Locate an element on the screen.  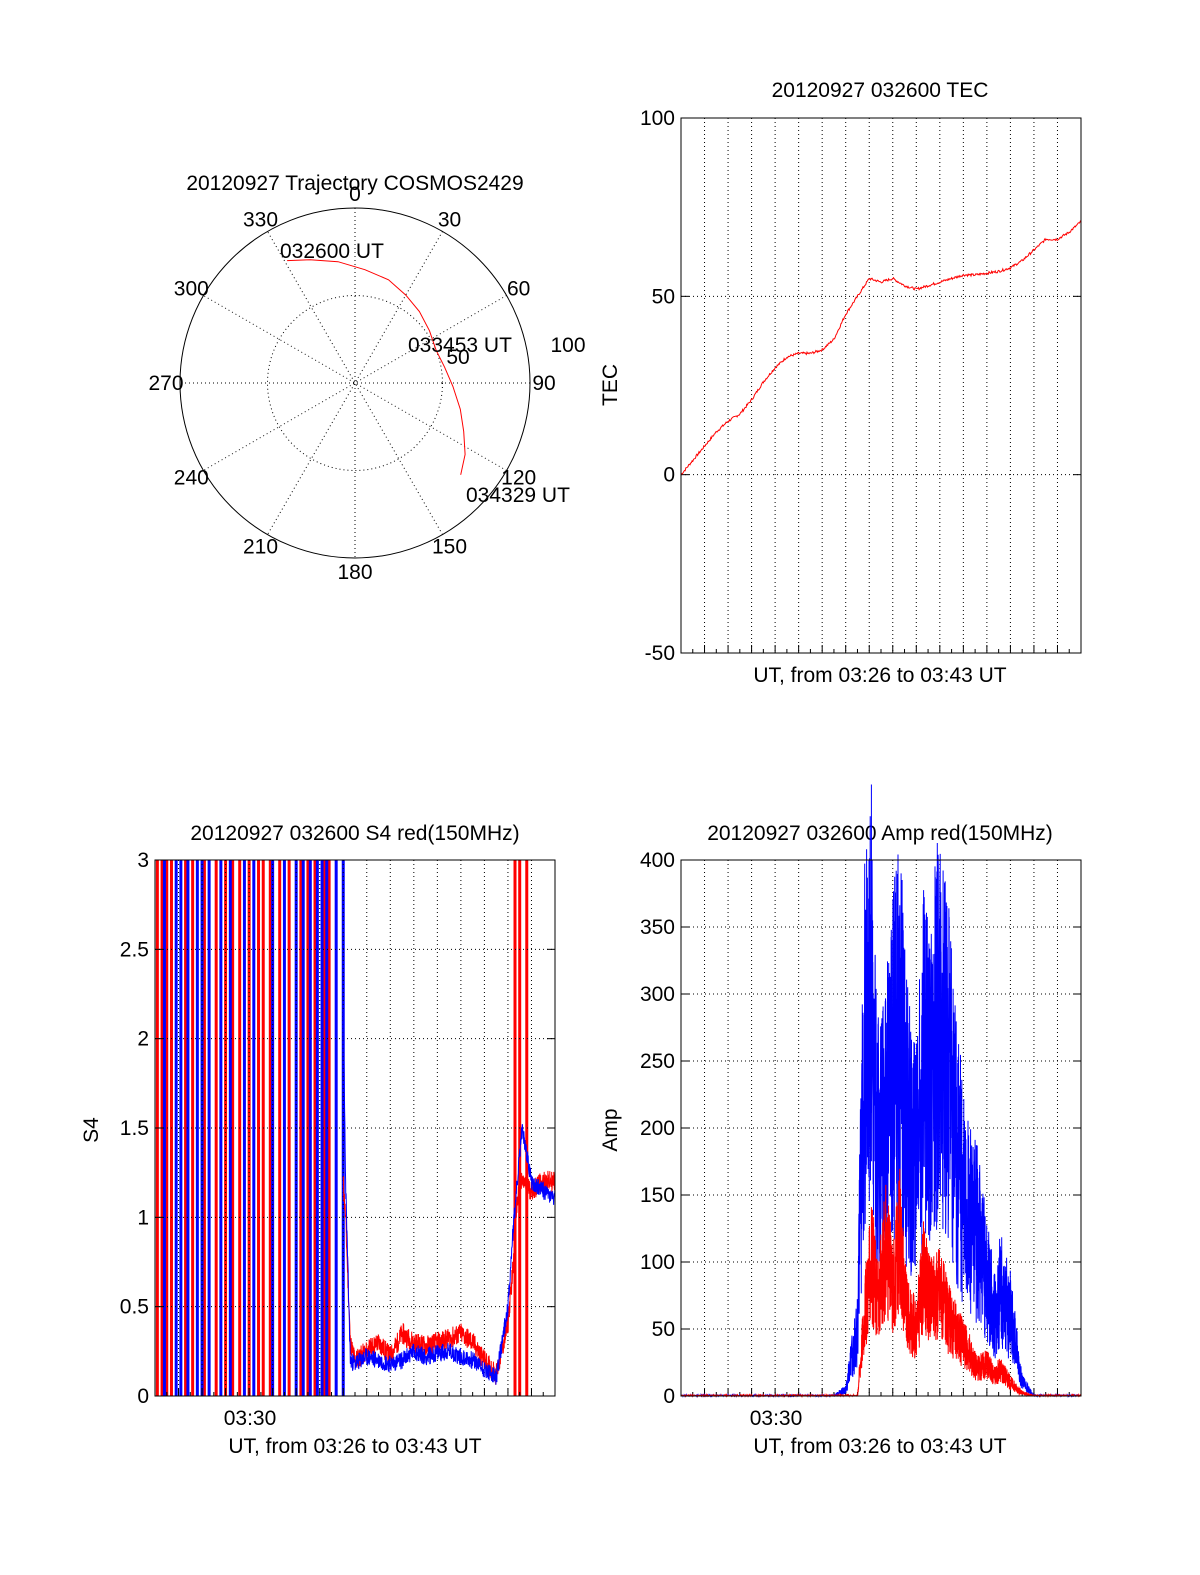
polar-angle-label: 240 is located at coordinates (191, 478).